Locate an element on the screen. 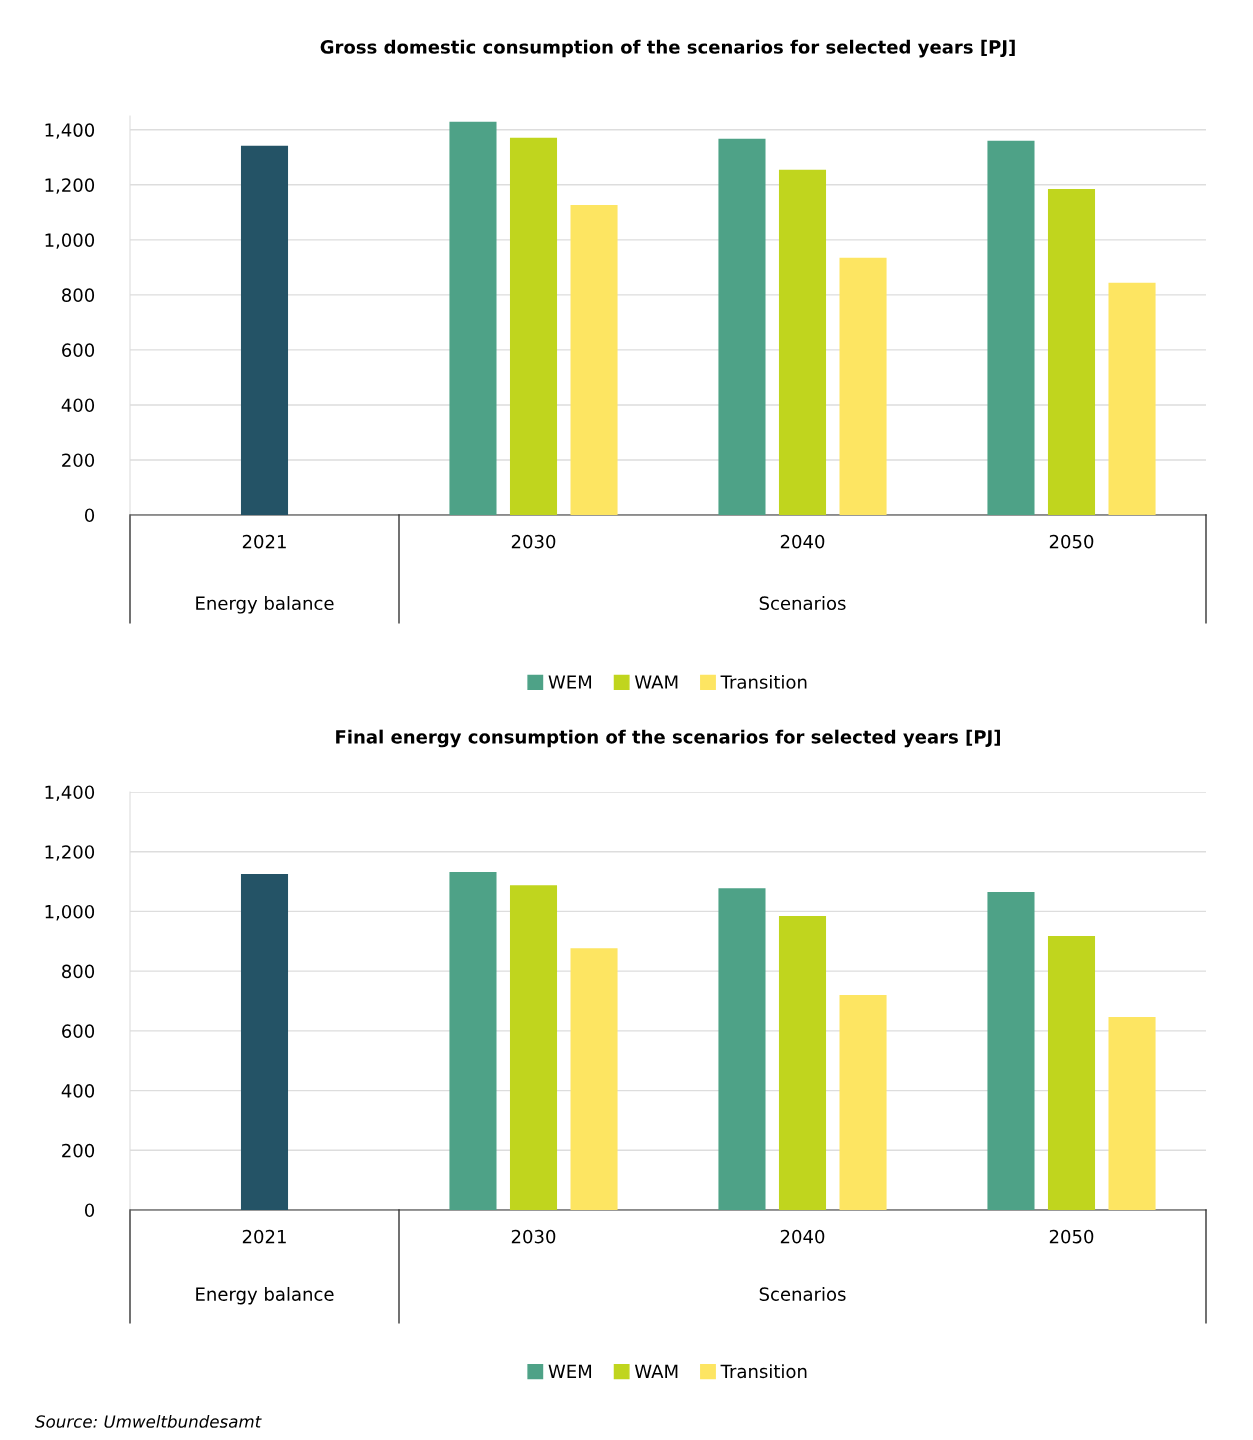  chart-title: Final energy consumption of the scenarios for selected years [PJ] is located at coordinates (668, 738).